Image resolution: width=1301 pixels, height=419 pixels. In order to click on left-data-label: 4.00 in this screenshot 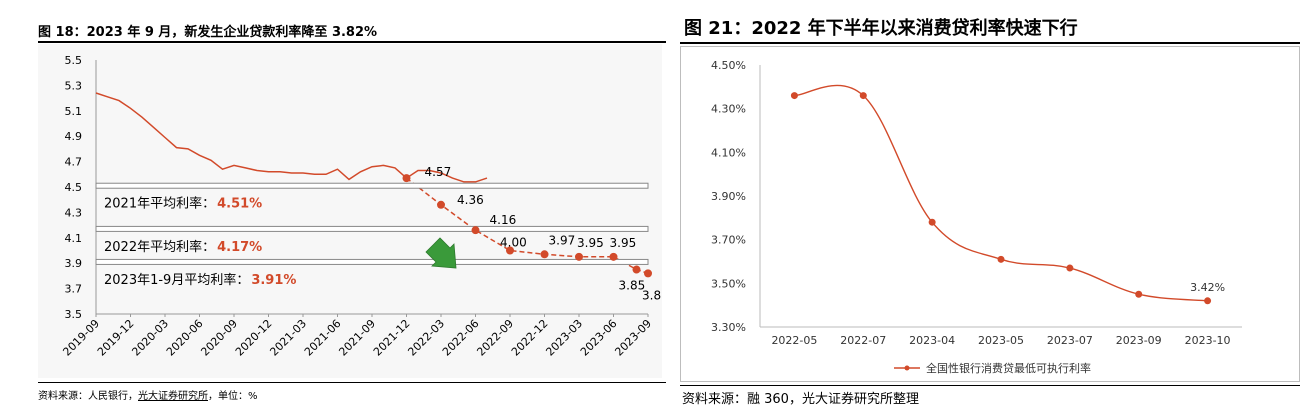, I will do `click(513, 243)`.